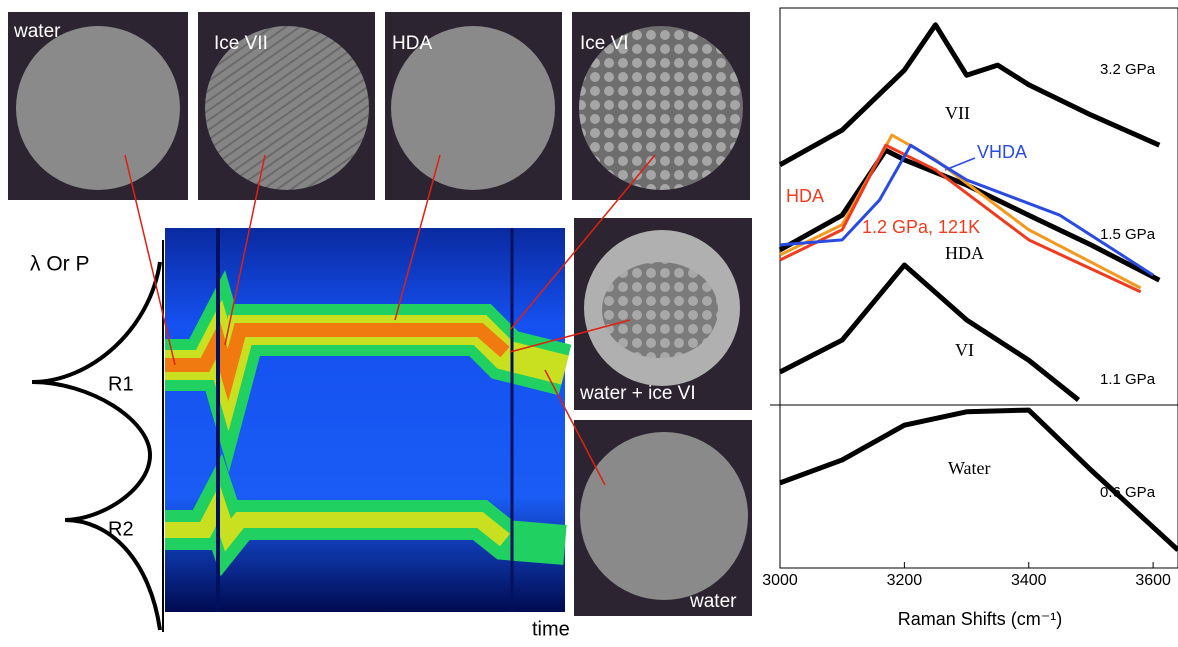  I want to click on pressure-label: 3.2 GPa, so click(1128, 69).